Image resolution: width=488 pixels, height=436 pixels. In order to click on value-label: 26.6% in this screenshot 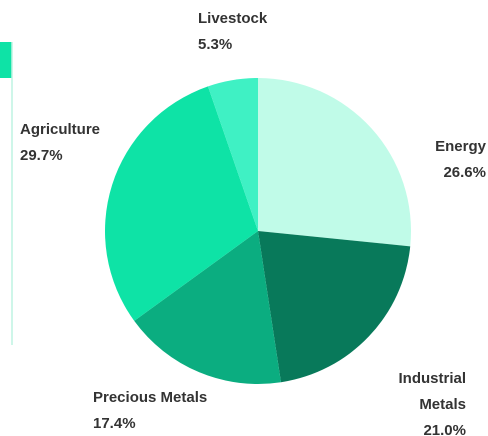, I will do `click(464, 172)`.